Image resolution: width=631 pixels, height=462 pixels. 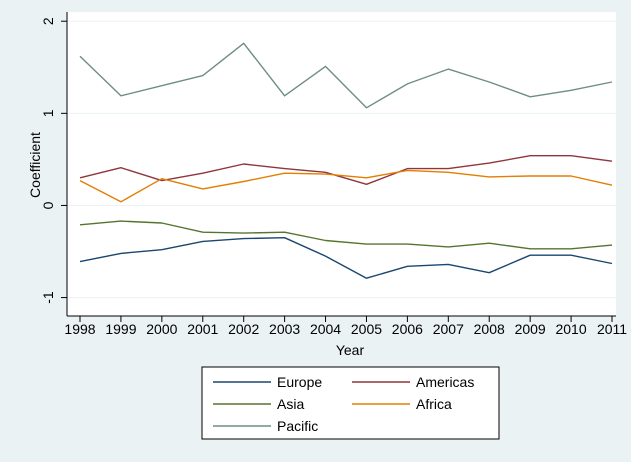 What do you see at coordinates (79, 329) in the screenshot?
I see `x-tick-label: 1998` at bounding box center [79, 329].